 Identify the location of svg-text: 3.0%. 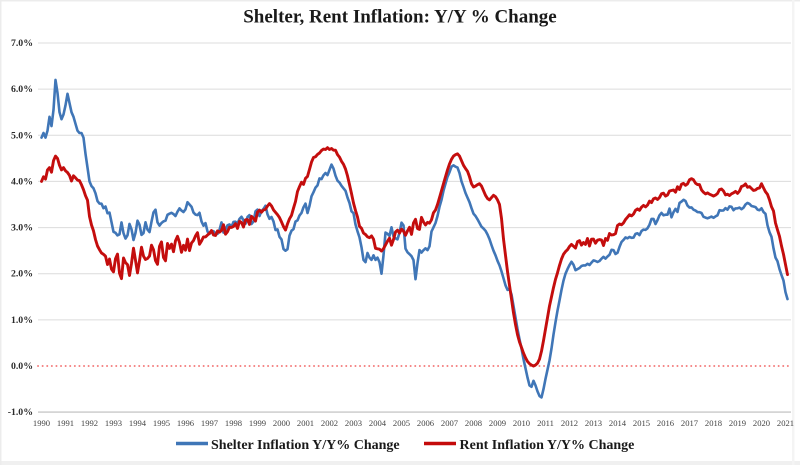
(22, 228).